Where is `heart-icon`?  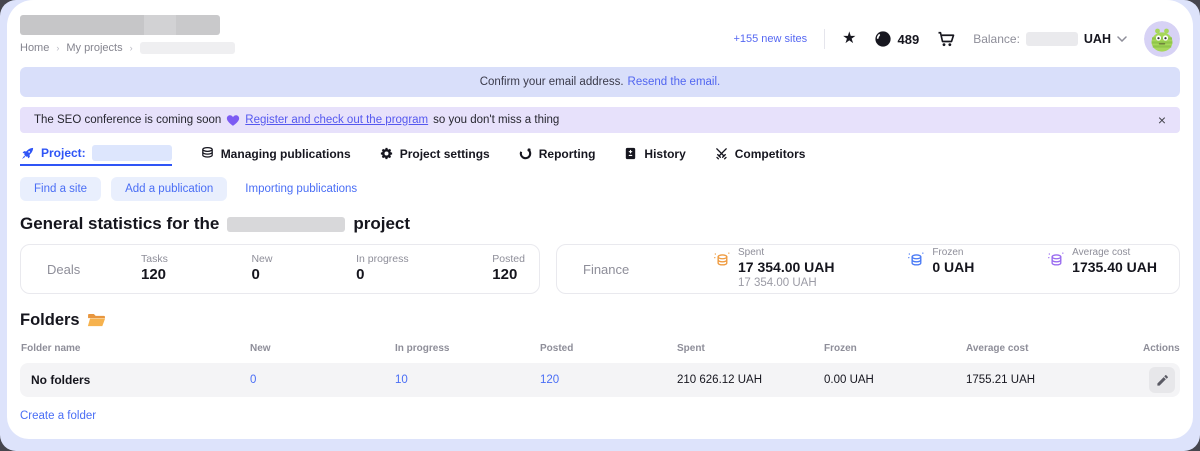 heart-icon is located at coordinates (233, 120).